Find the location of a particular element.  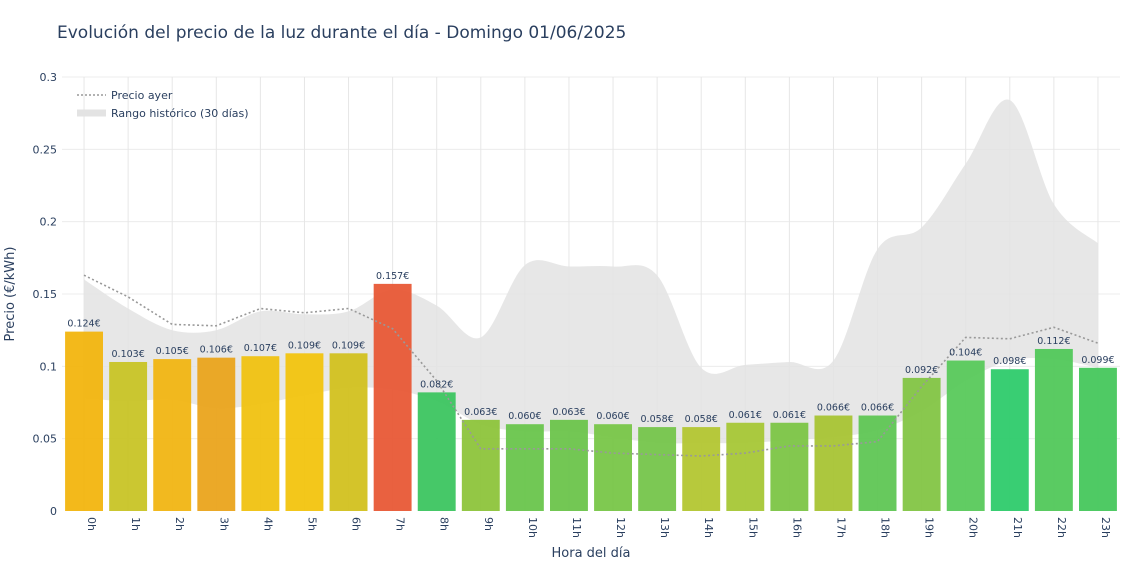

value-label-12h: 0.060€ is located at coordinates (612, 416).